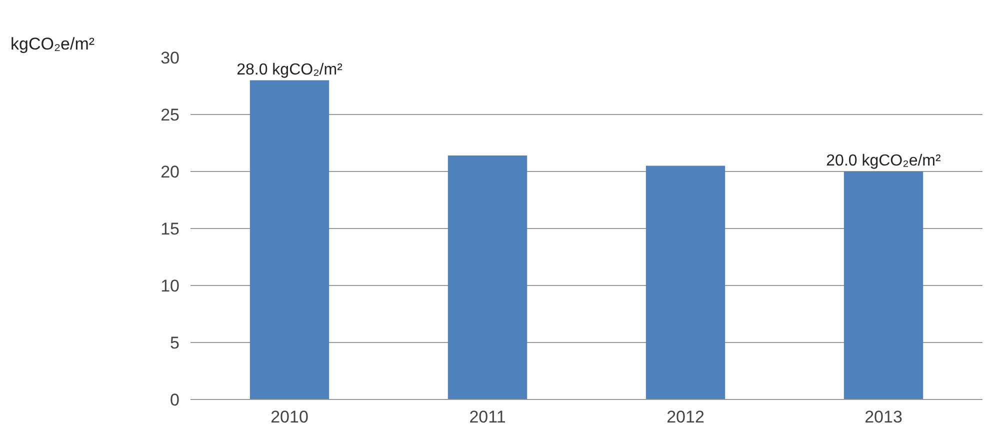 The image size is (992, 439). What do you see at coordinates (685, 417) in the screenshot?
I see `x-tick-label: 2012` at bounding box center [685, 417].